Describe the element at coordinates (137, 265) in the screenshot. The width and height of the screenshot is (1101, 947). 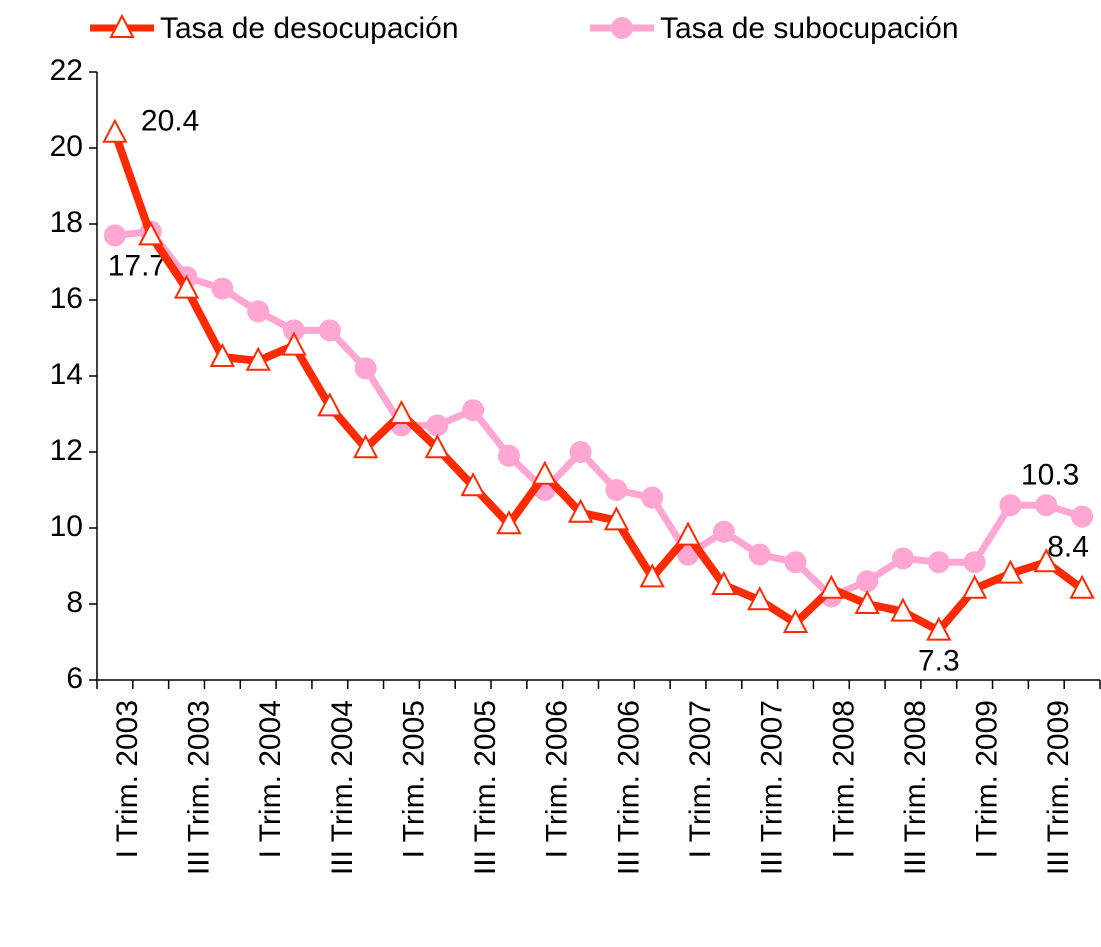
I see `data-label: 17.7` at that location.